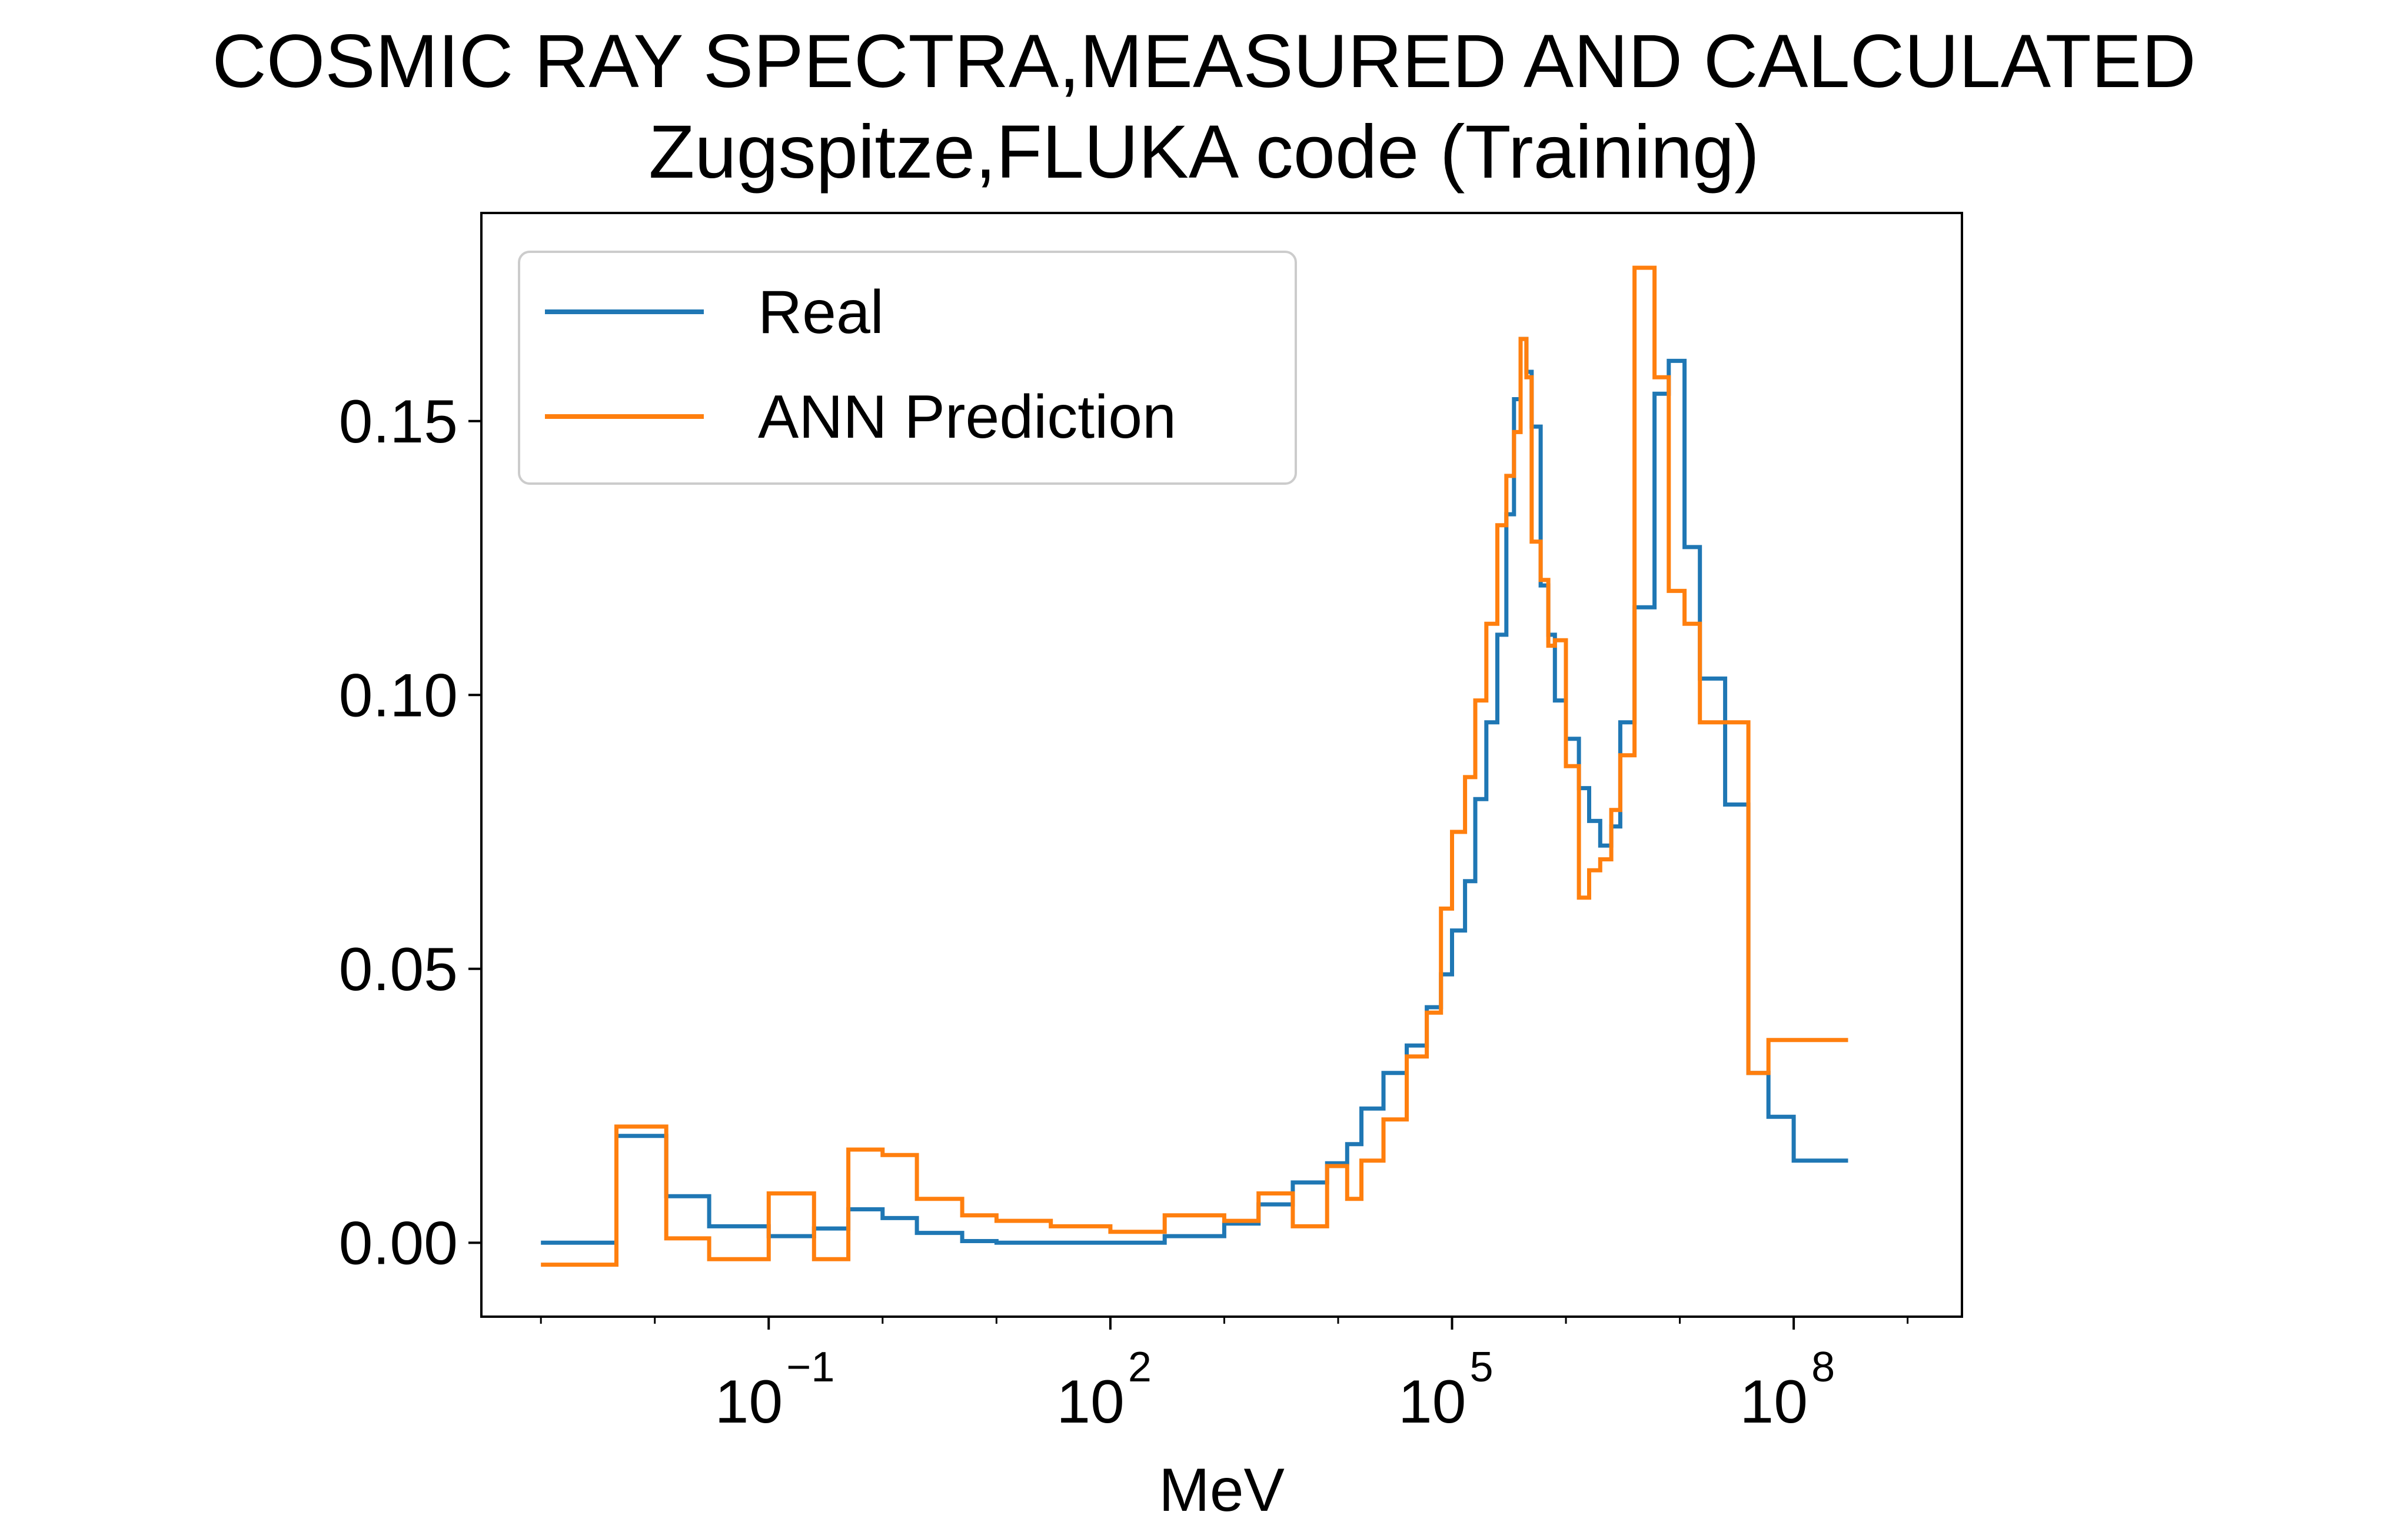  I want to click on y-tick-label: 0.15, so click(399, 422).